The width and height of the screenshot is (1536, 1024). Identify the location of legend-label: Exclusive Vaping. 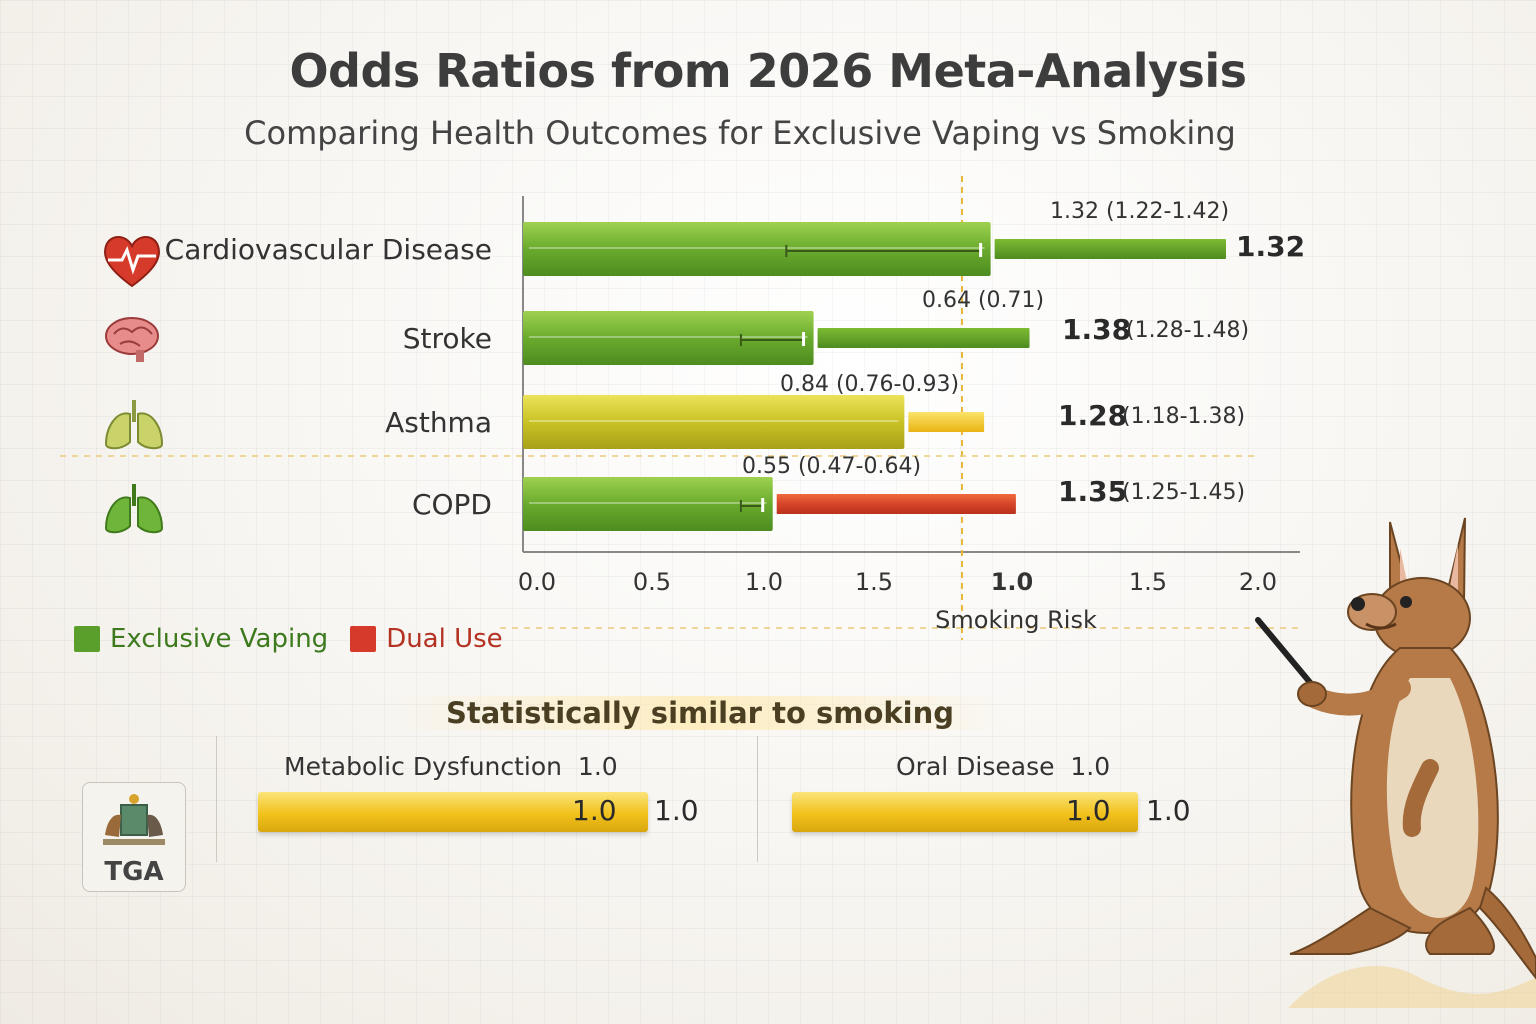
(219, 639).